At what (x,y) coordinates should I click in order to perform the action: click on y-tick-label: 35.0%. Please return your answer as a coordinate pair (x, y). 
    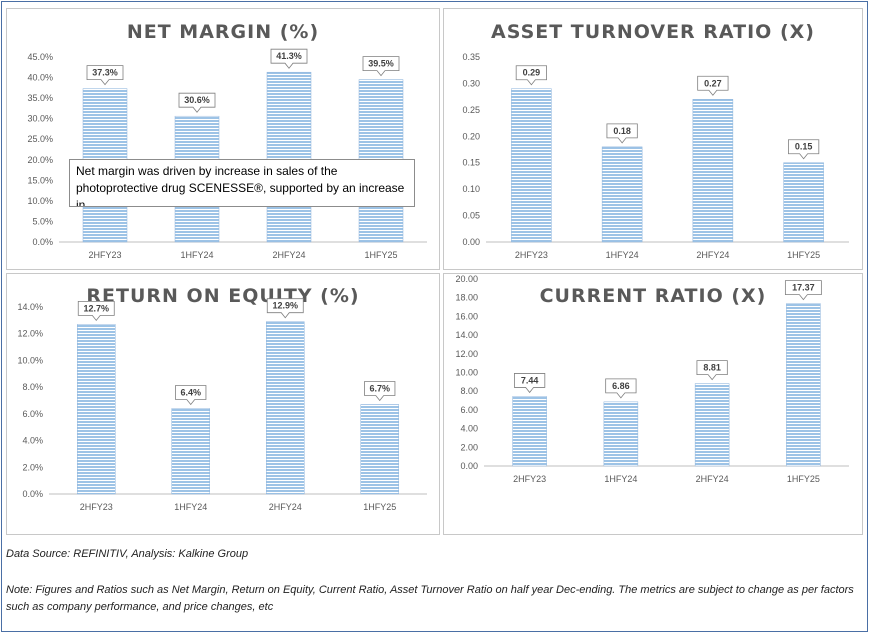
    Looking at the image, I should click on (40, 98).